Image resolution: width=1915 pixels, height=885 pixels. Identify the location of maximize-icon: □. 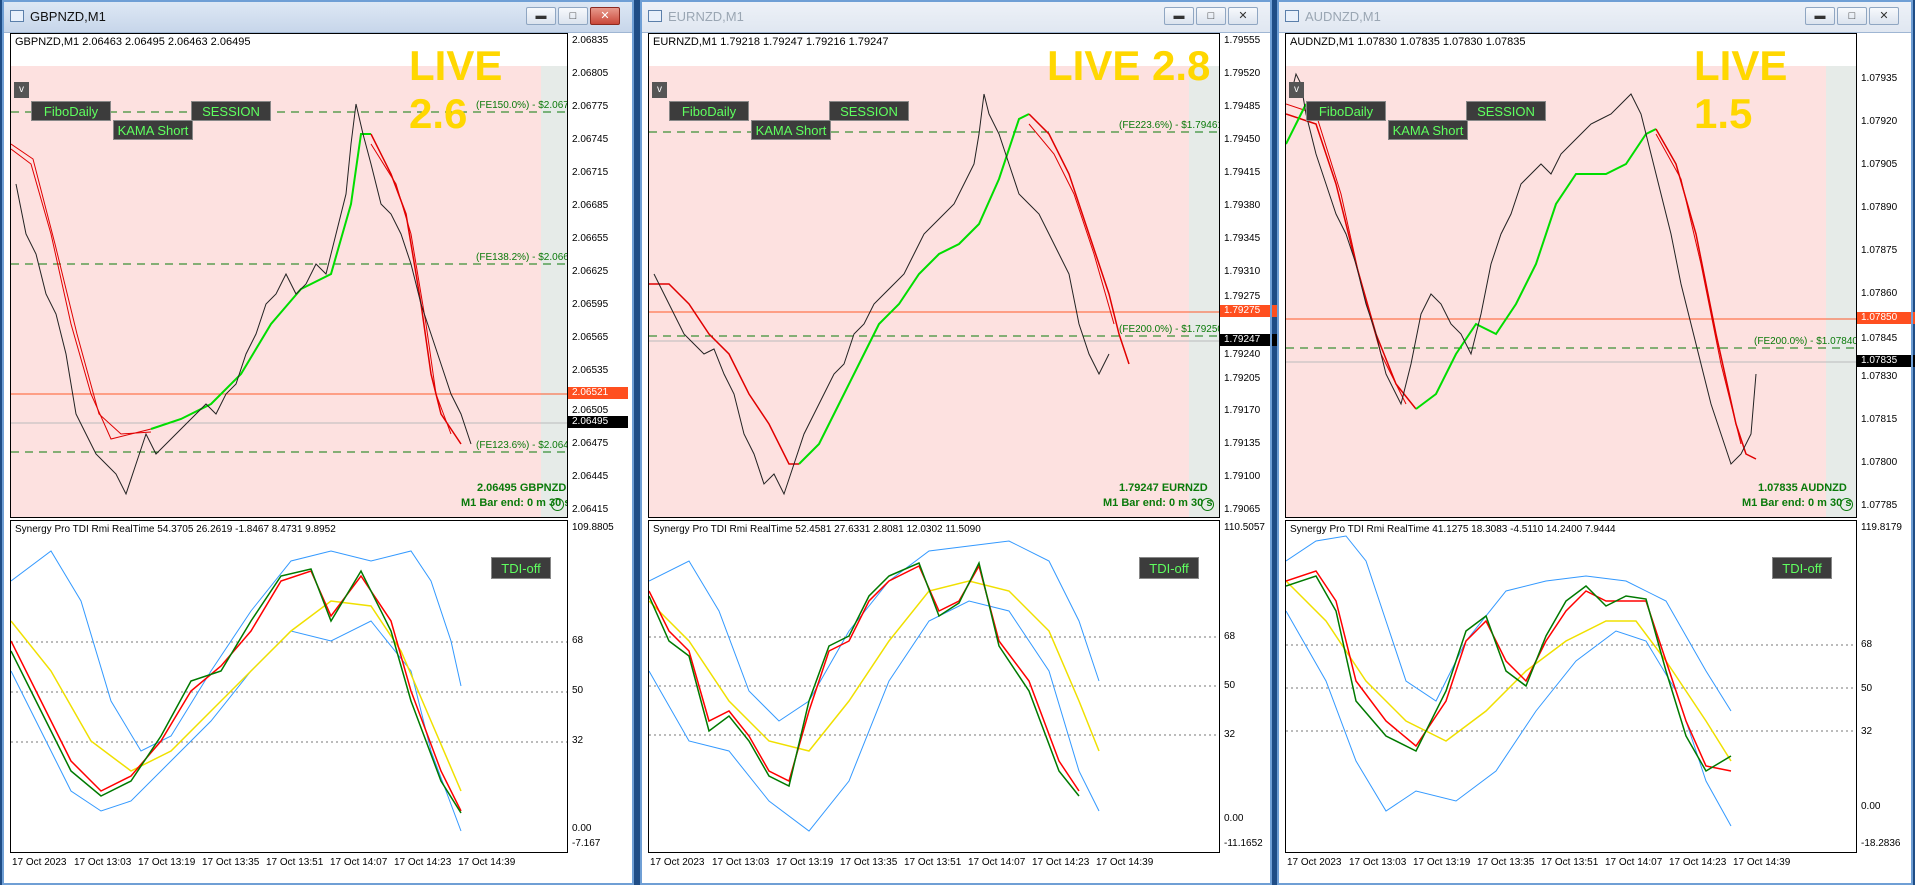
(1852, 16).